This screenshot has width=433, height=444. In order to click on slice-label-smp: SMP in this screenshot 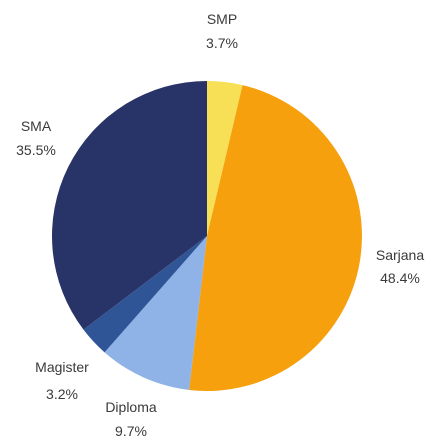, I will do `click(222, 19)`.